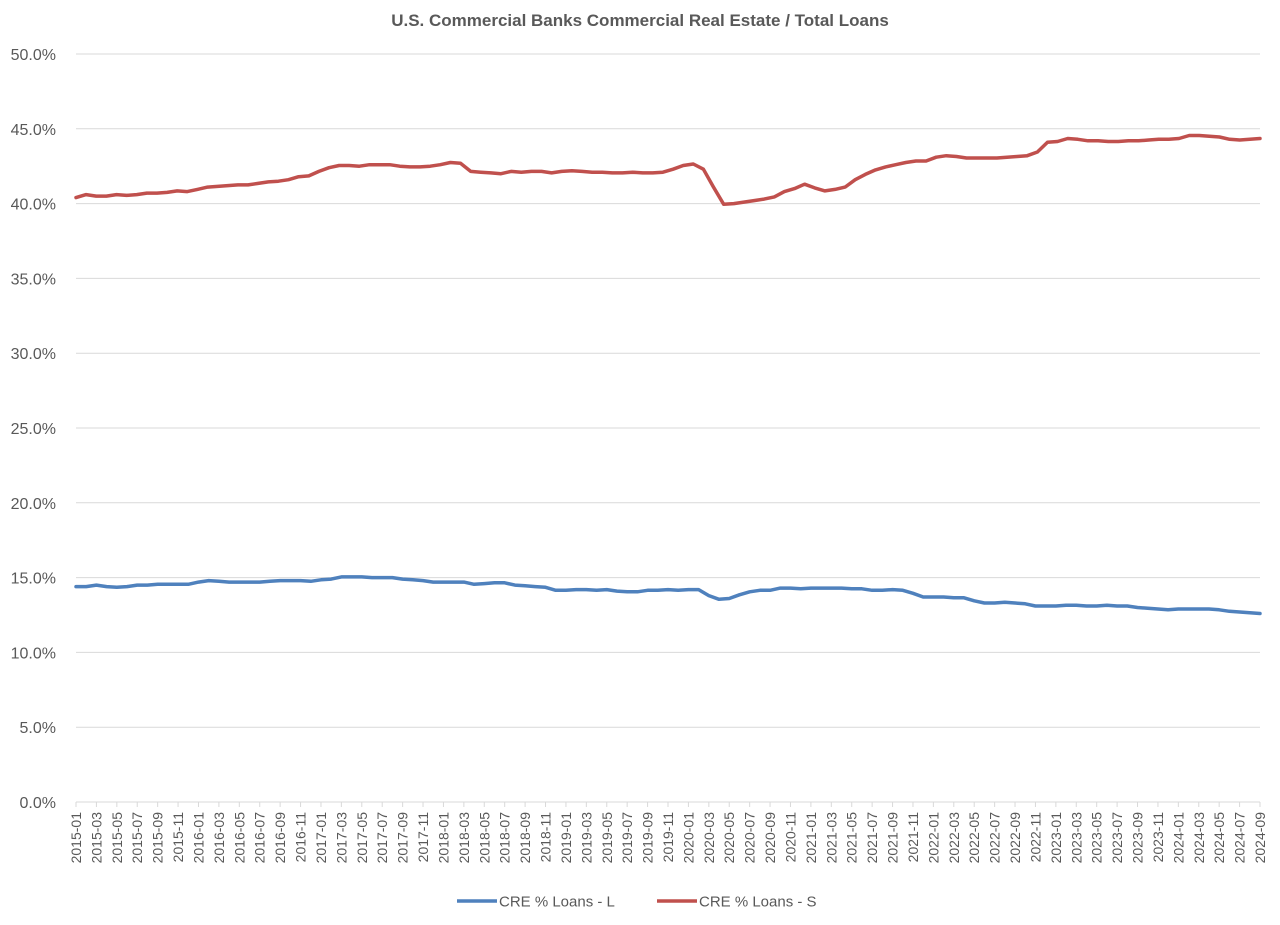  I want to click on x-tick-label: 2020-05, so click(729, 838).